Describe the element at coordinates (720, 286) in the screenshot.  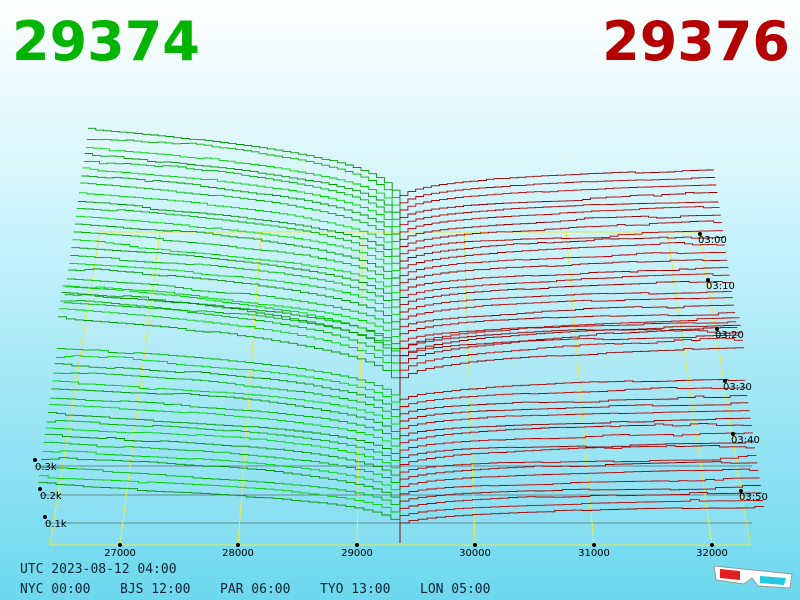
I see `time-label: 03:10` at that location.